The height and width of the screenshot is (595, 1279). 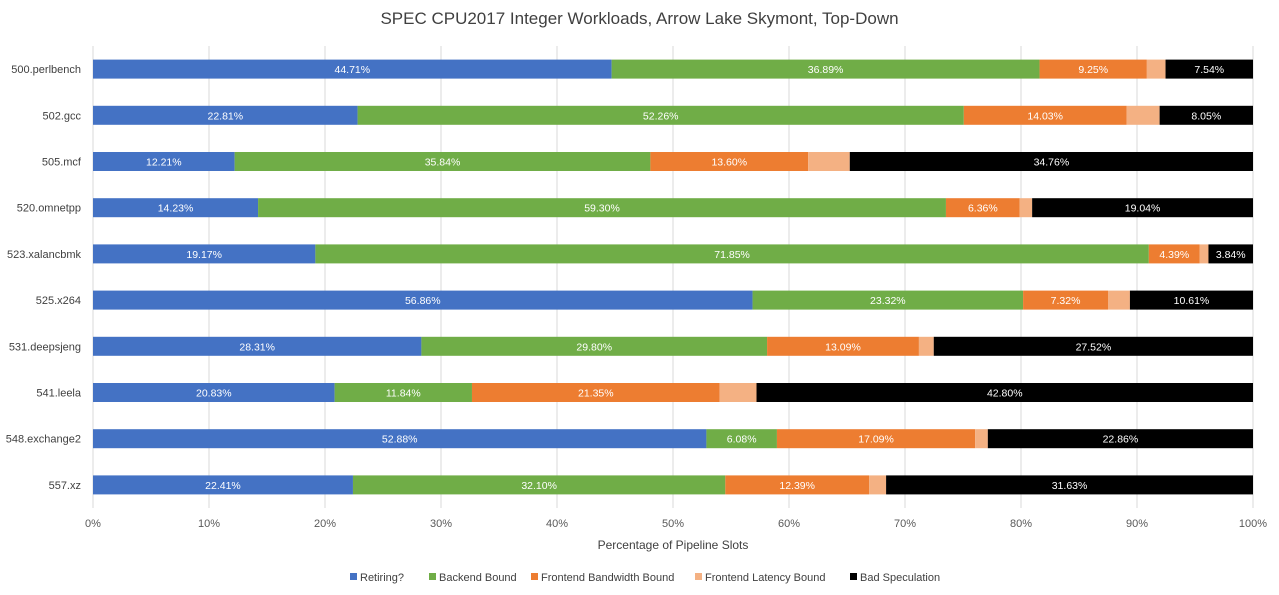 What do you see at coordinates (45, 347) in the screenshot?
I see `category-label: 531.deepsjeng` at bounding box center [45, 347].